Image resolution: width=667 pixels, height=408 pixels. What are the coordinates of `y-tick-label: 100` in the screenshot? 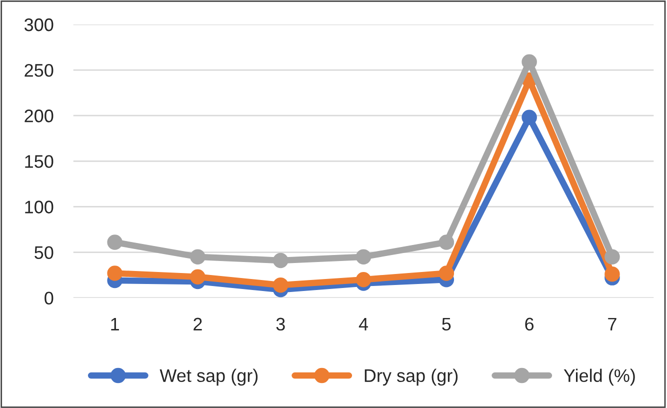 It's located at (39, 207).